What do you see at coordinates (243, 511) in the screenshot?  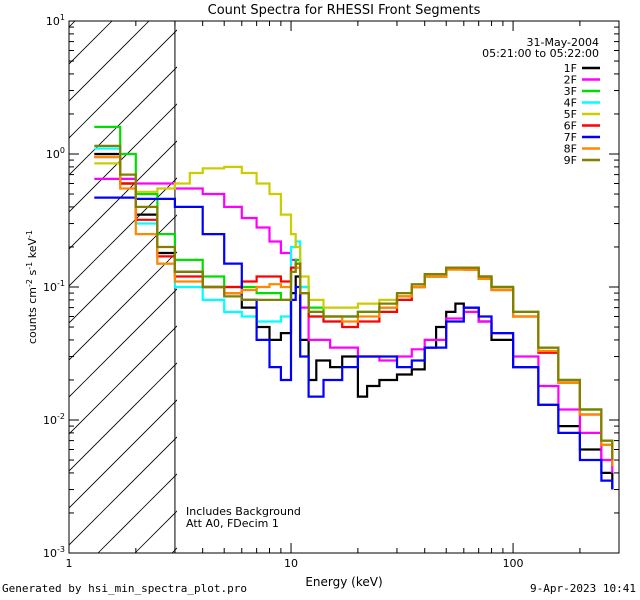 I see `annotation-background: Includes Background` at bounding box center [243, 511].